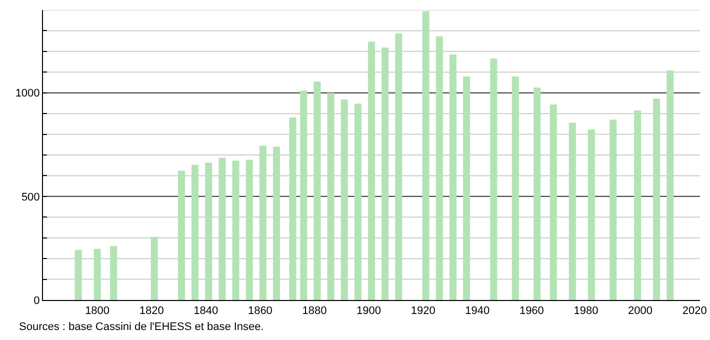 Image resolution: width=710 pixels, height=340 pixels. Describe the element at coordinates (586, 311) in the screenshot. I see `x-tick-label: 1980` at that location.